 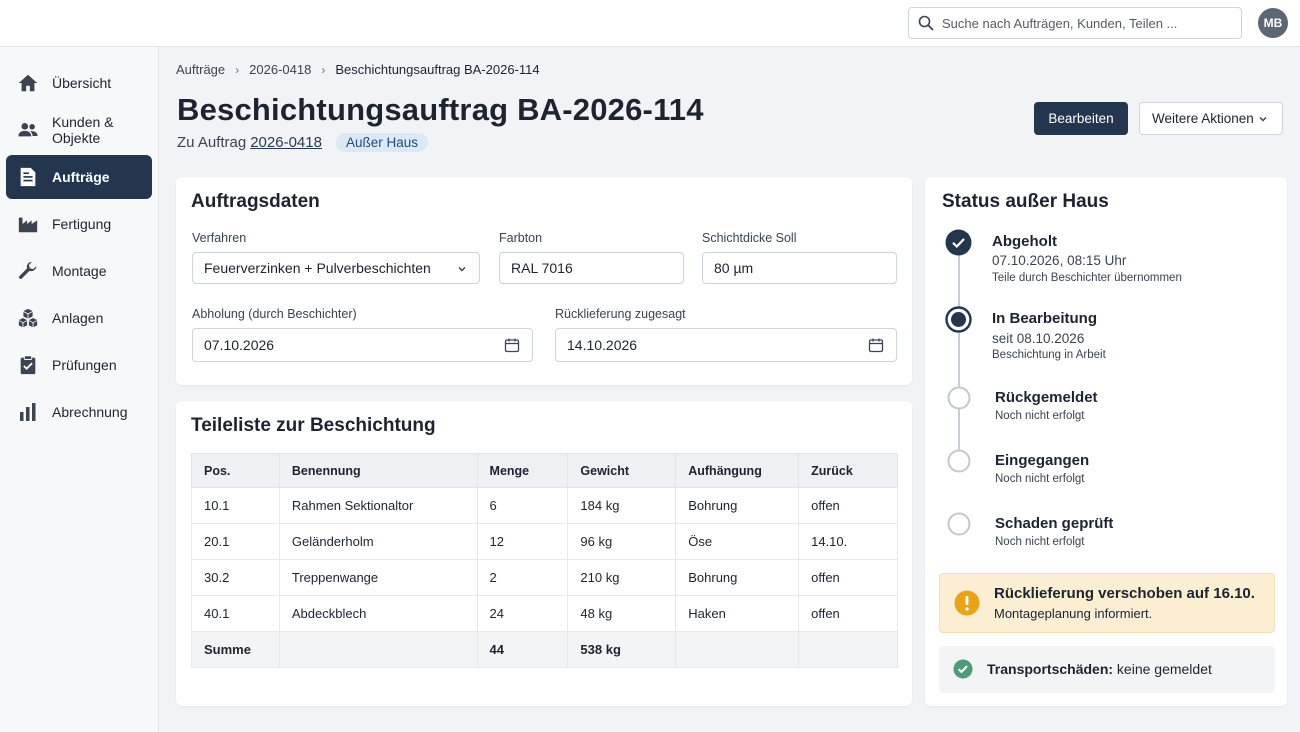 I want to click on step-abgeholt-title: Abgeholt, so click(x=1024, y=241).